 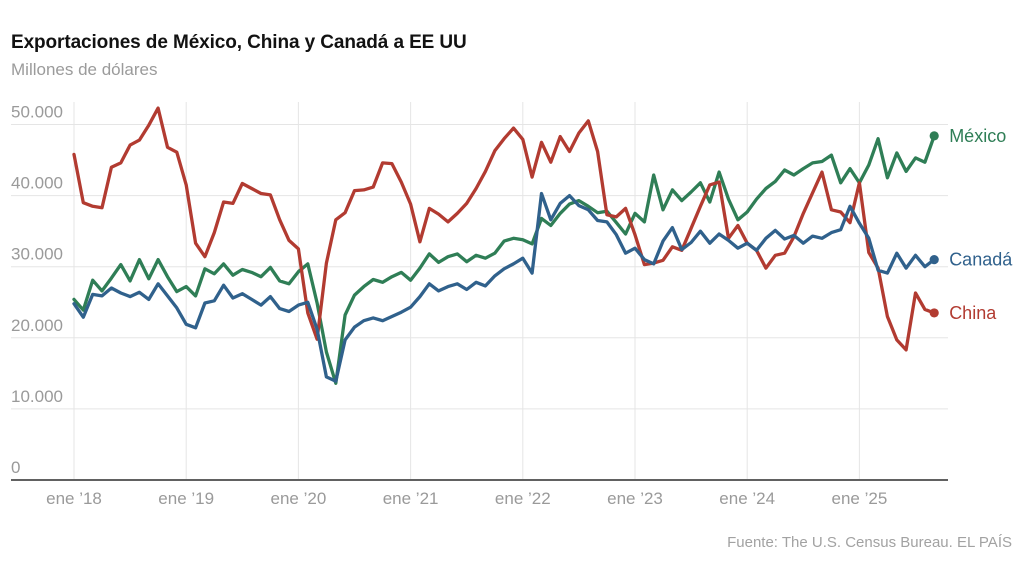 I want to click on x-tick-label: ene ’25, so click(x=860, y=498).